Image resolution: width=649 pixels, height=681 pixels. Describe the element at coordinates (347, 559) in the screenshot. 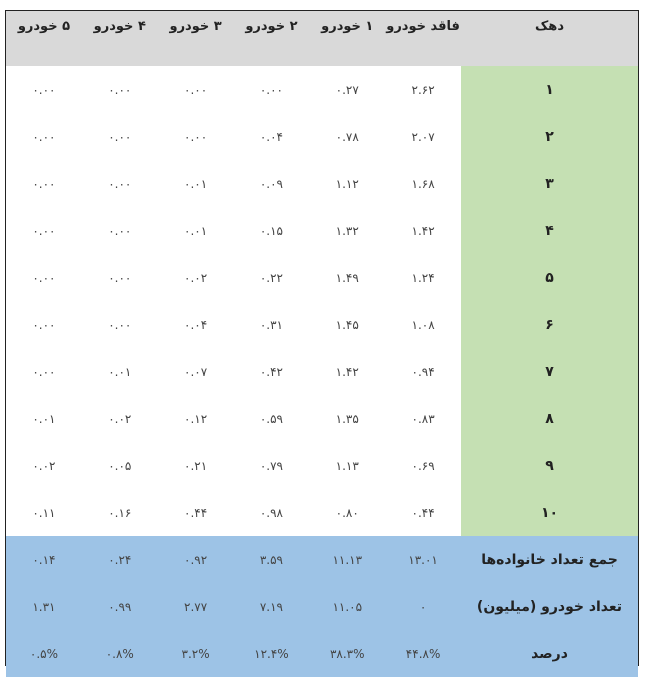

I see `summary-value-cell: ۱۱.۱۳` at that location.